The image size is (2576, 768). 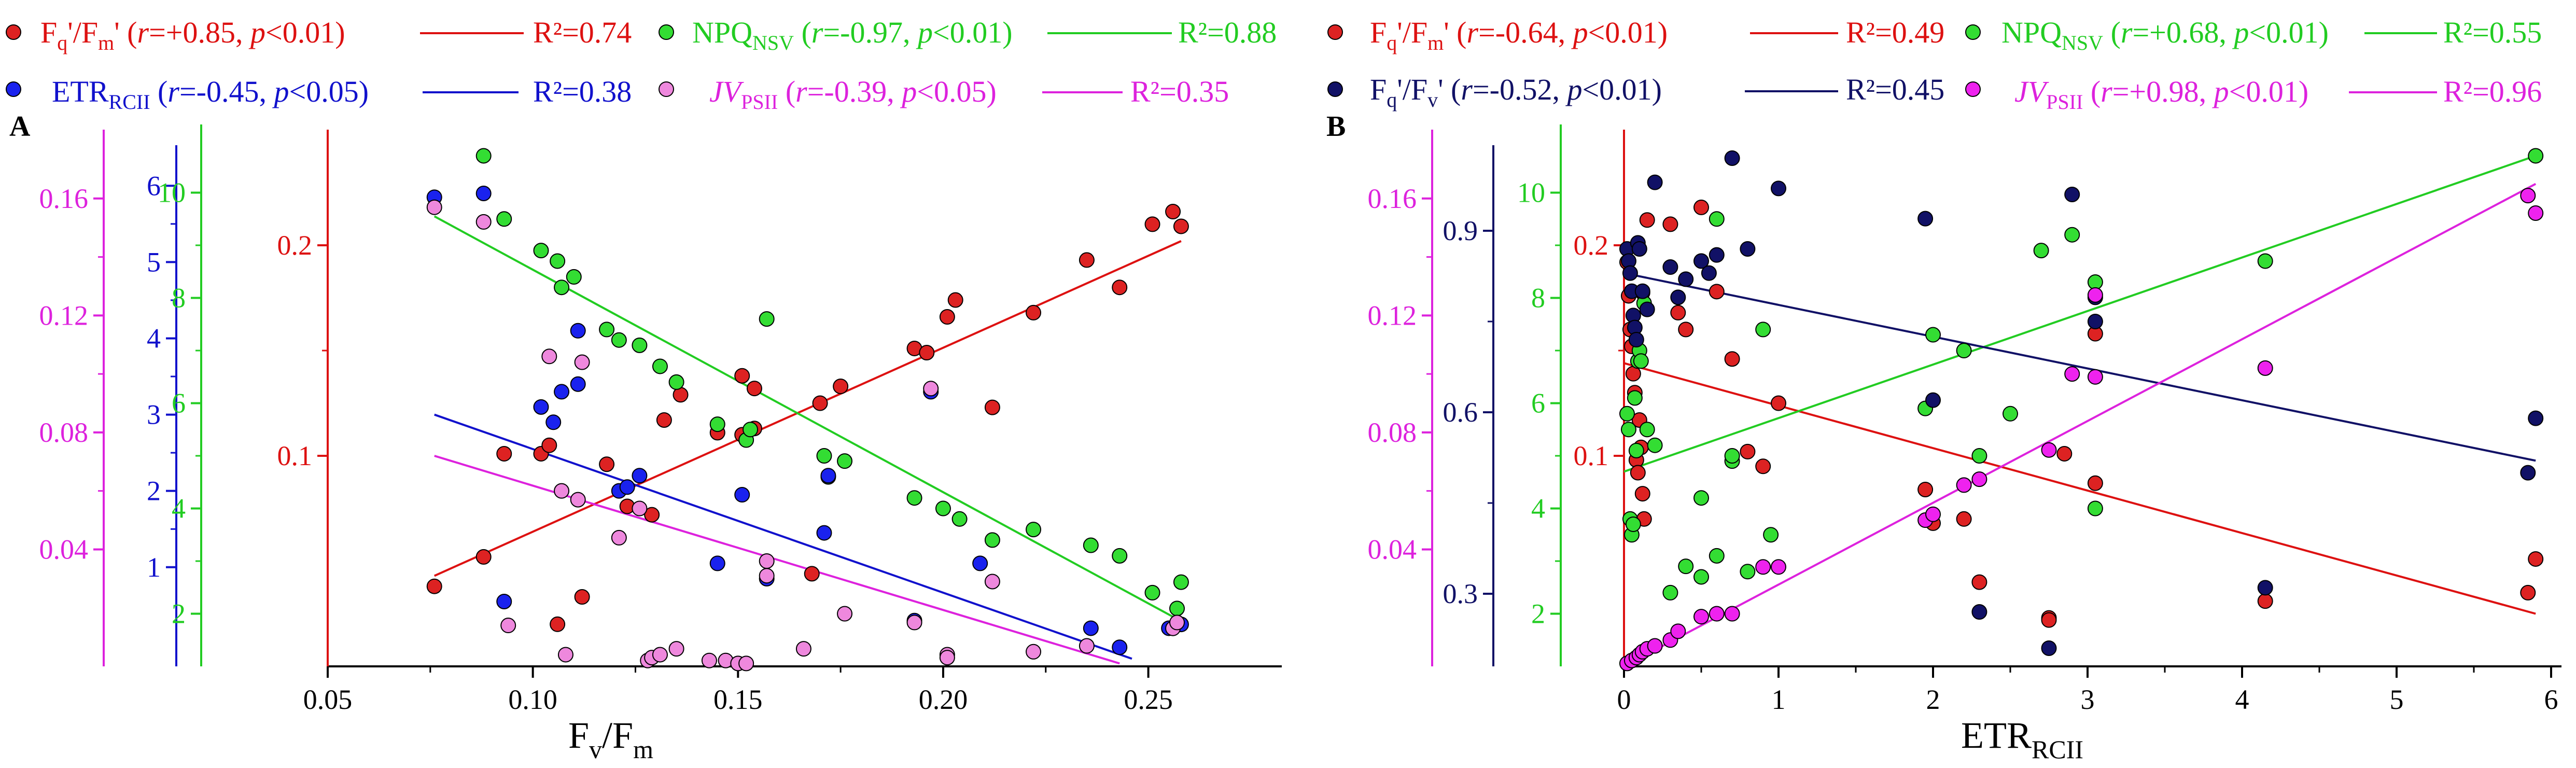 I want to click on panel-label-a: A, so click(x=20, y=126).